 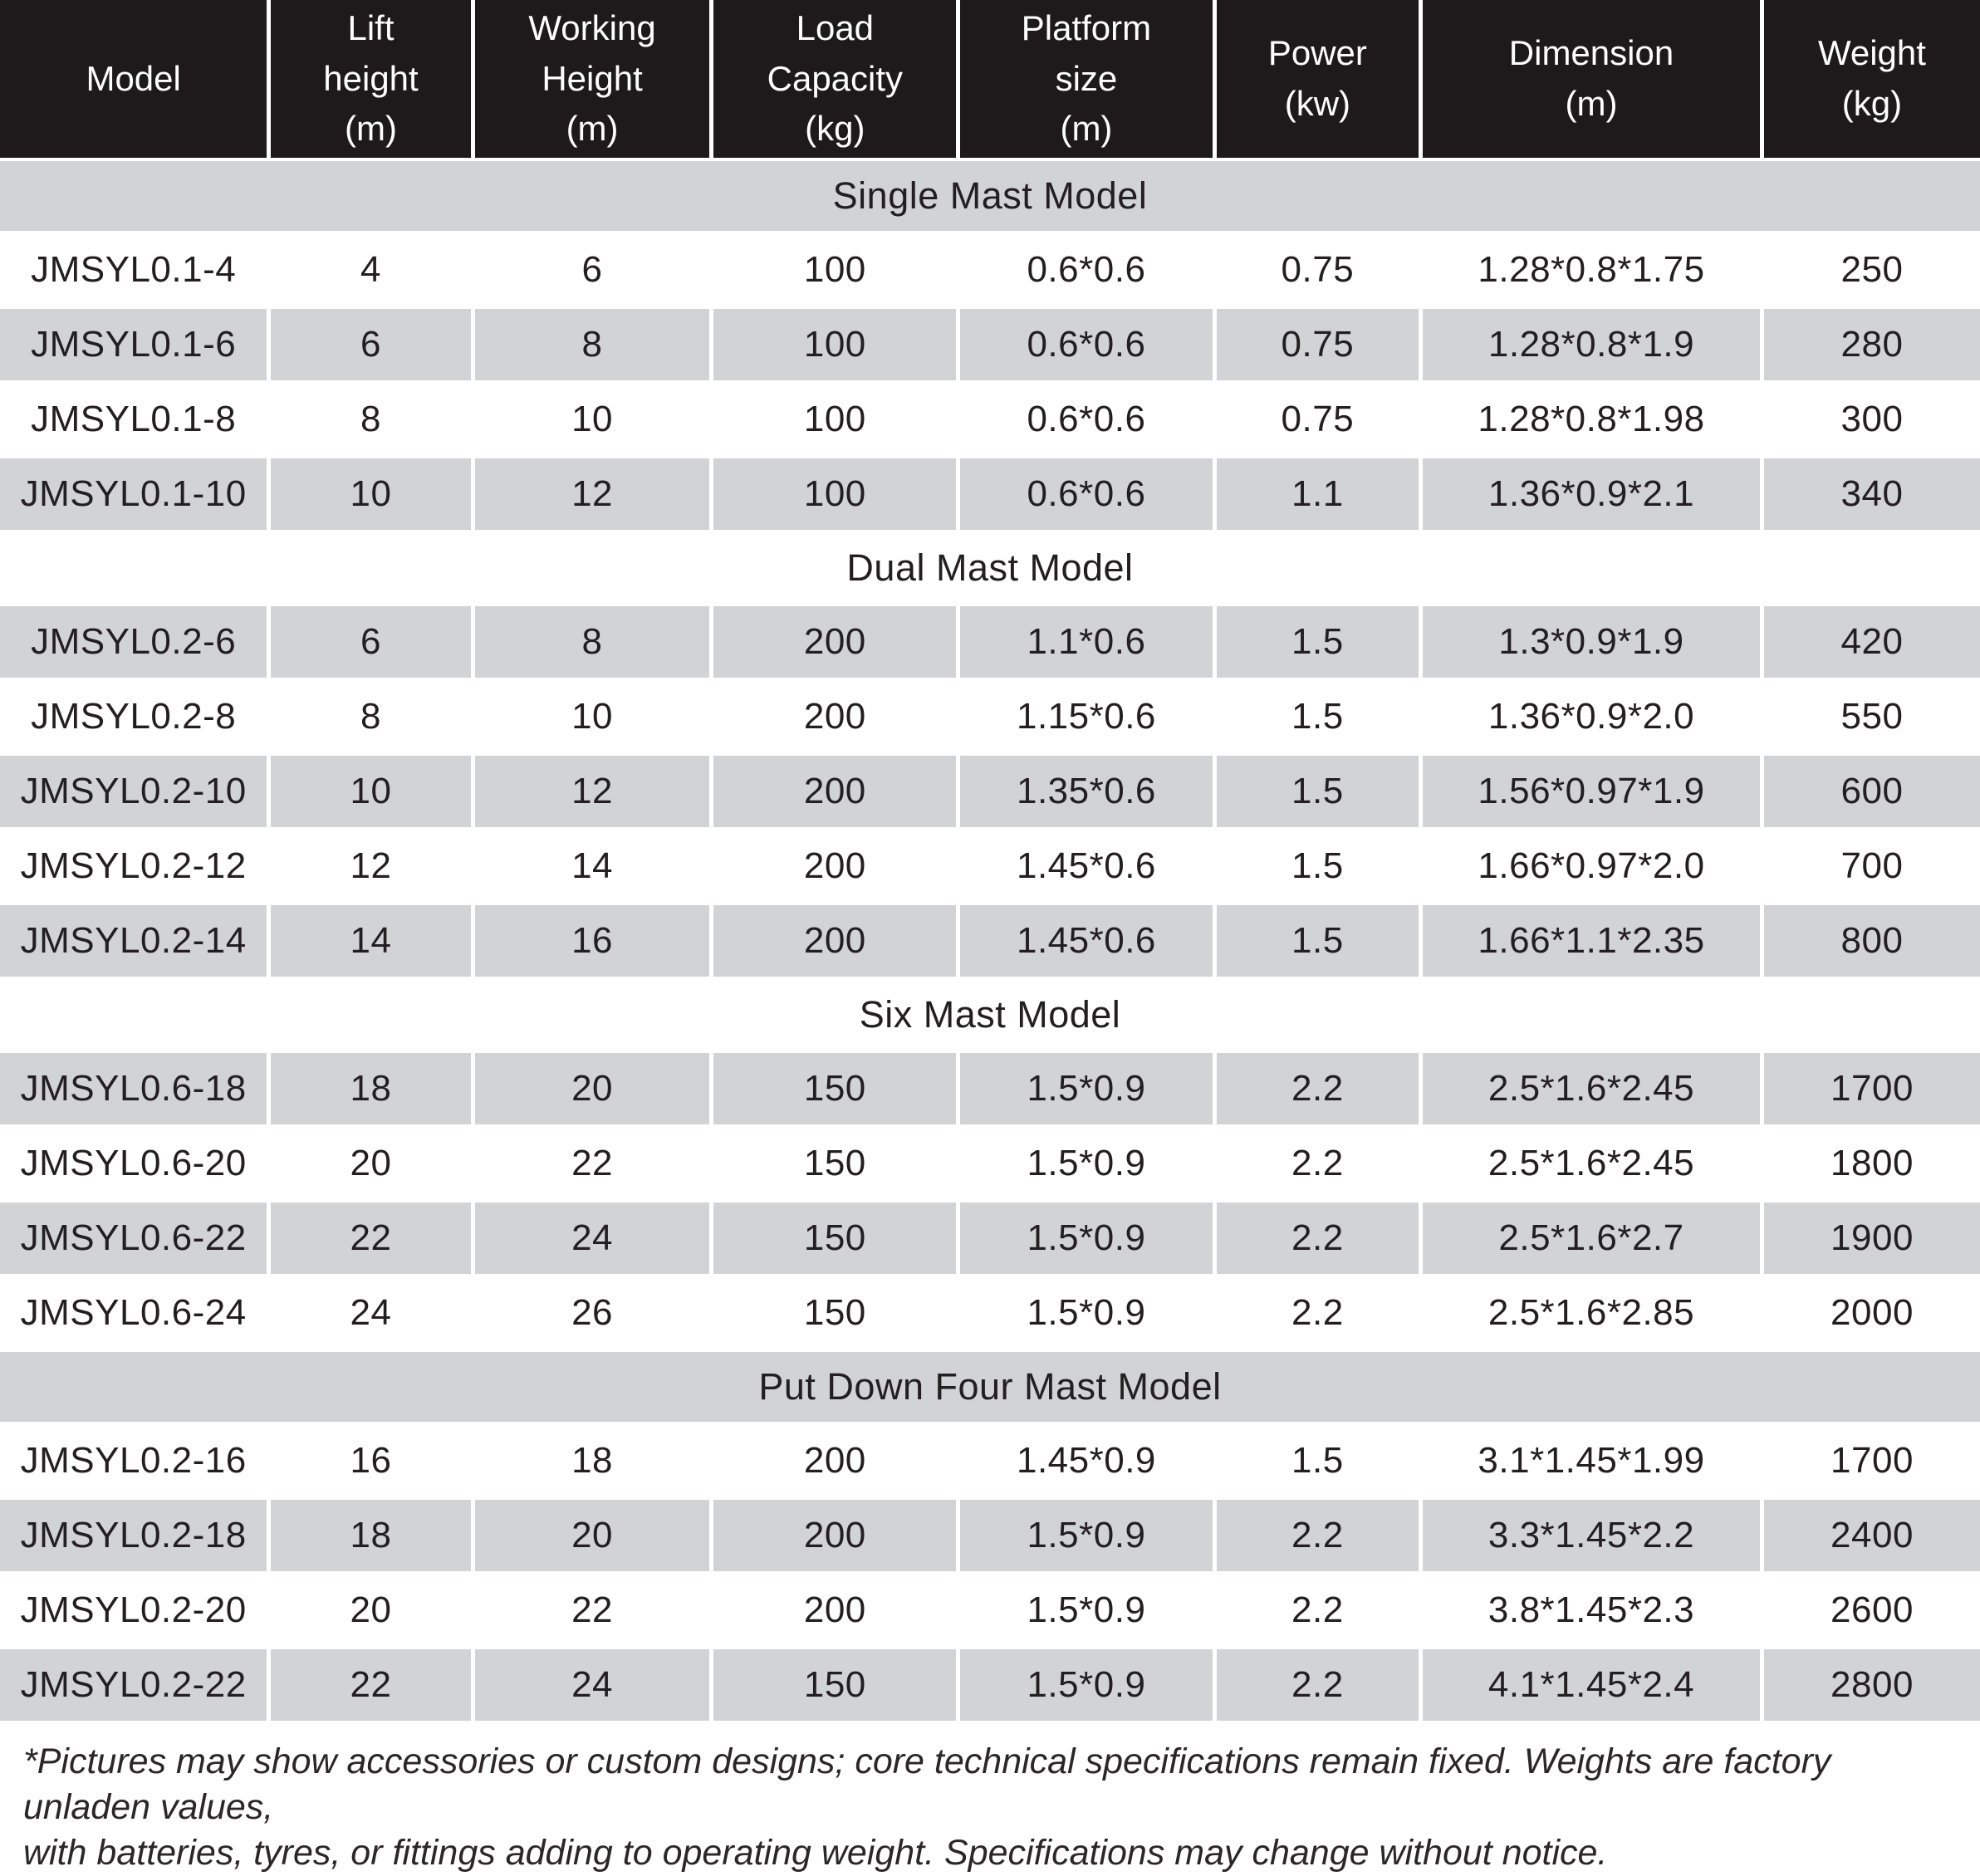 I want to click on cell-weight: 2600, so click(x=1871, y=1610).